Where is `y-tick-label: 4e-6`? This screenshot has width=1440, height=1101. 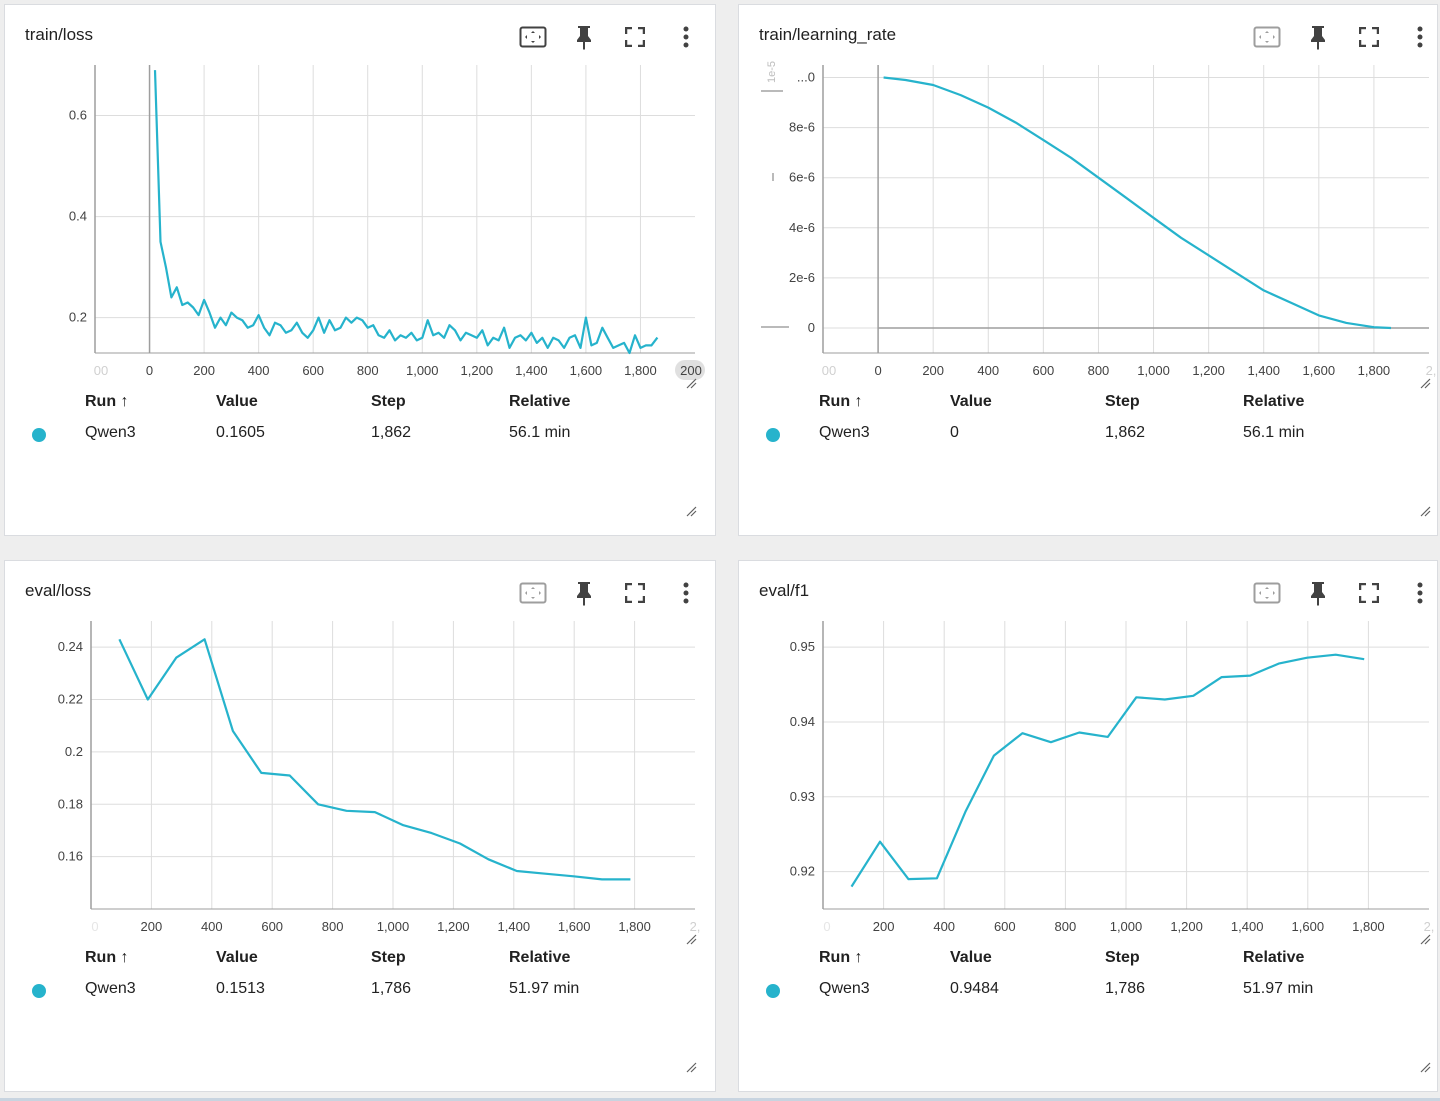
y-tick-label: 4e-6 is located at coordinates (802, 227).